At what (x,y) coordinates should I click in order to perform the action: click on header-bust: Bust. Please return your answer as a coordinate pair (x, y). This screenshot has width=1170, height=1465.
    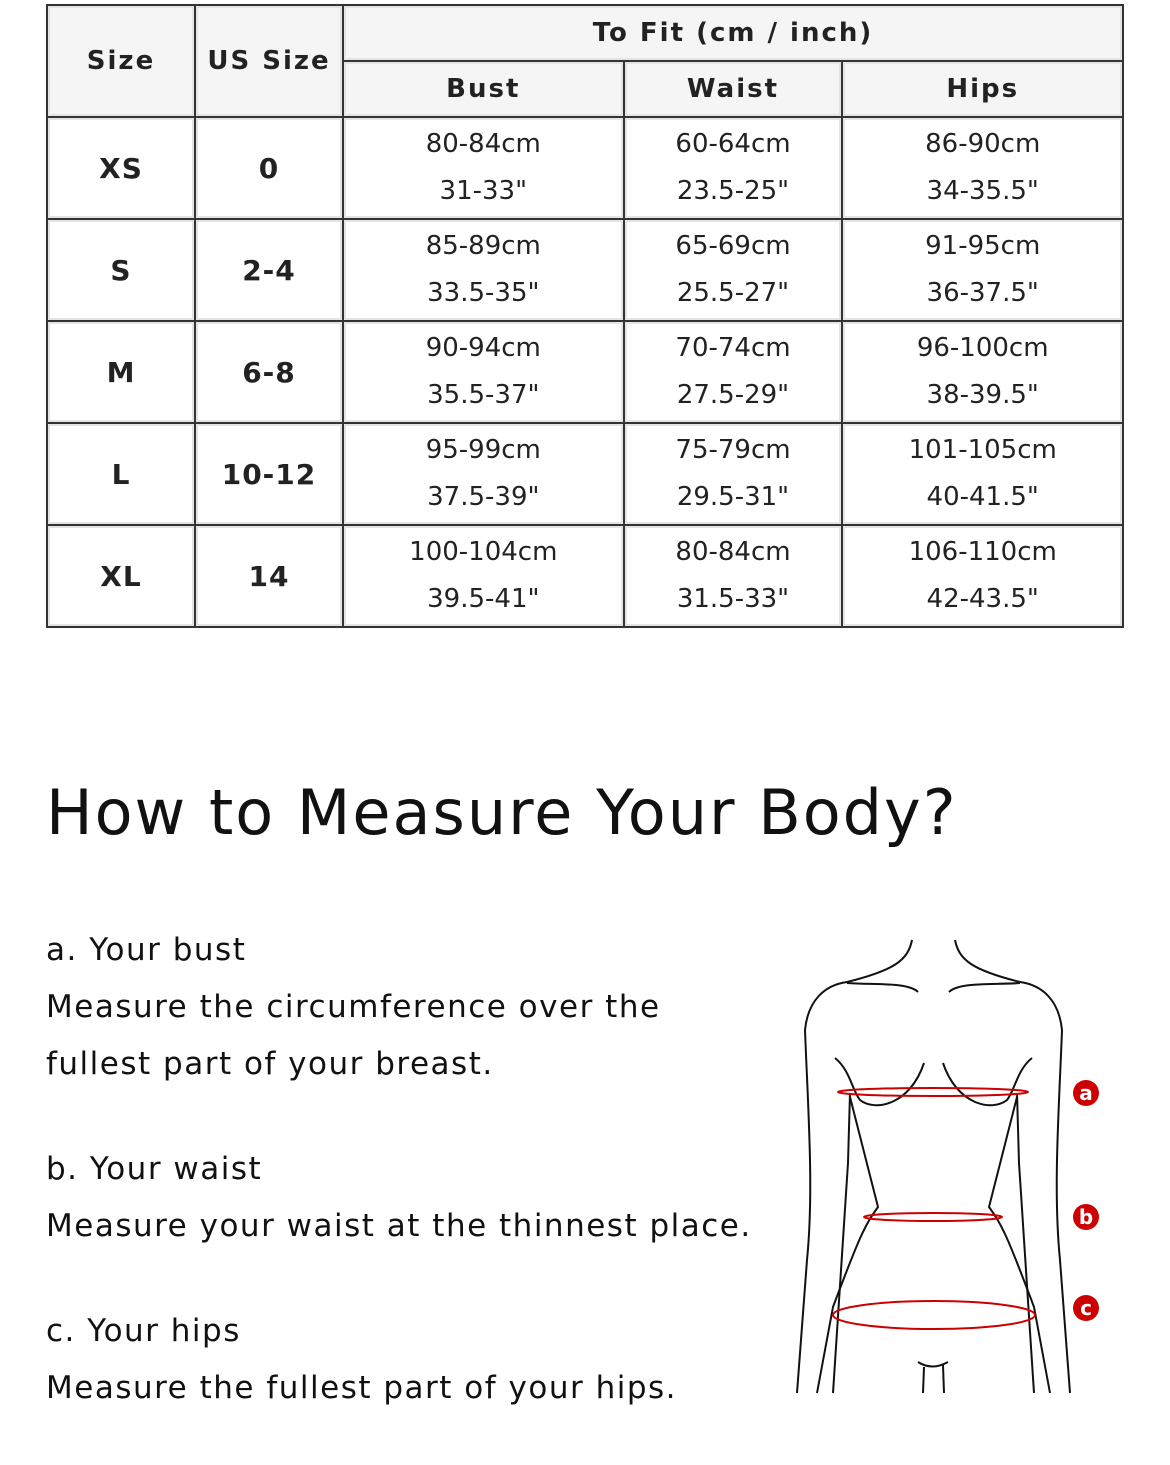
    Looking at the image, I should click on (483, 89).